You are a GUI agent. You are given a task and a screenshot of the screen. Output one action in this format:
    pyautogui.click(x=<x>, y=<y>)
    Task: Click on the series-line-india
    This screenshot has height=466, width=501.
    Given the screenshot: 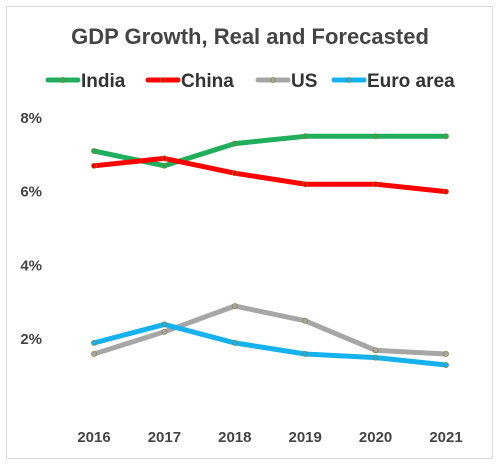 What is the action you would take?
    pyautogui.click(x=270, y=151)
    